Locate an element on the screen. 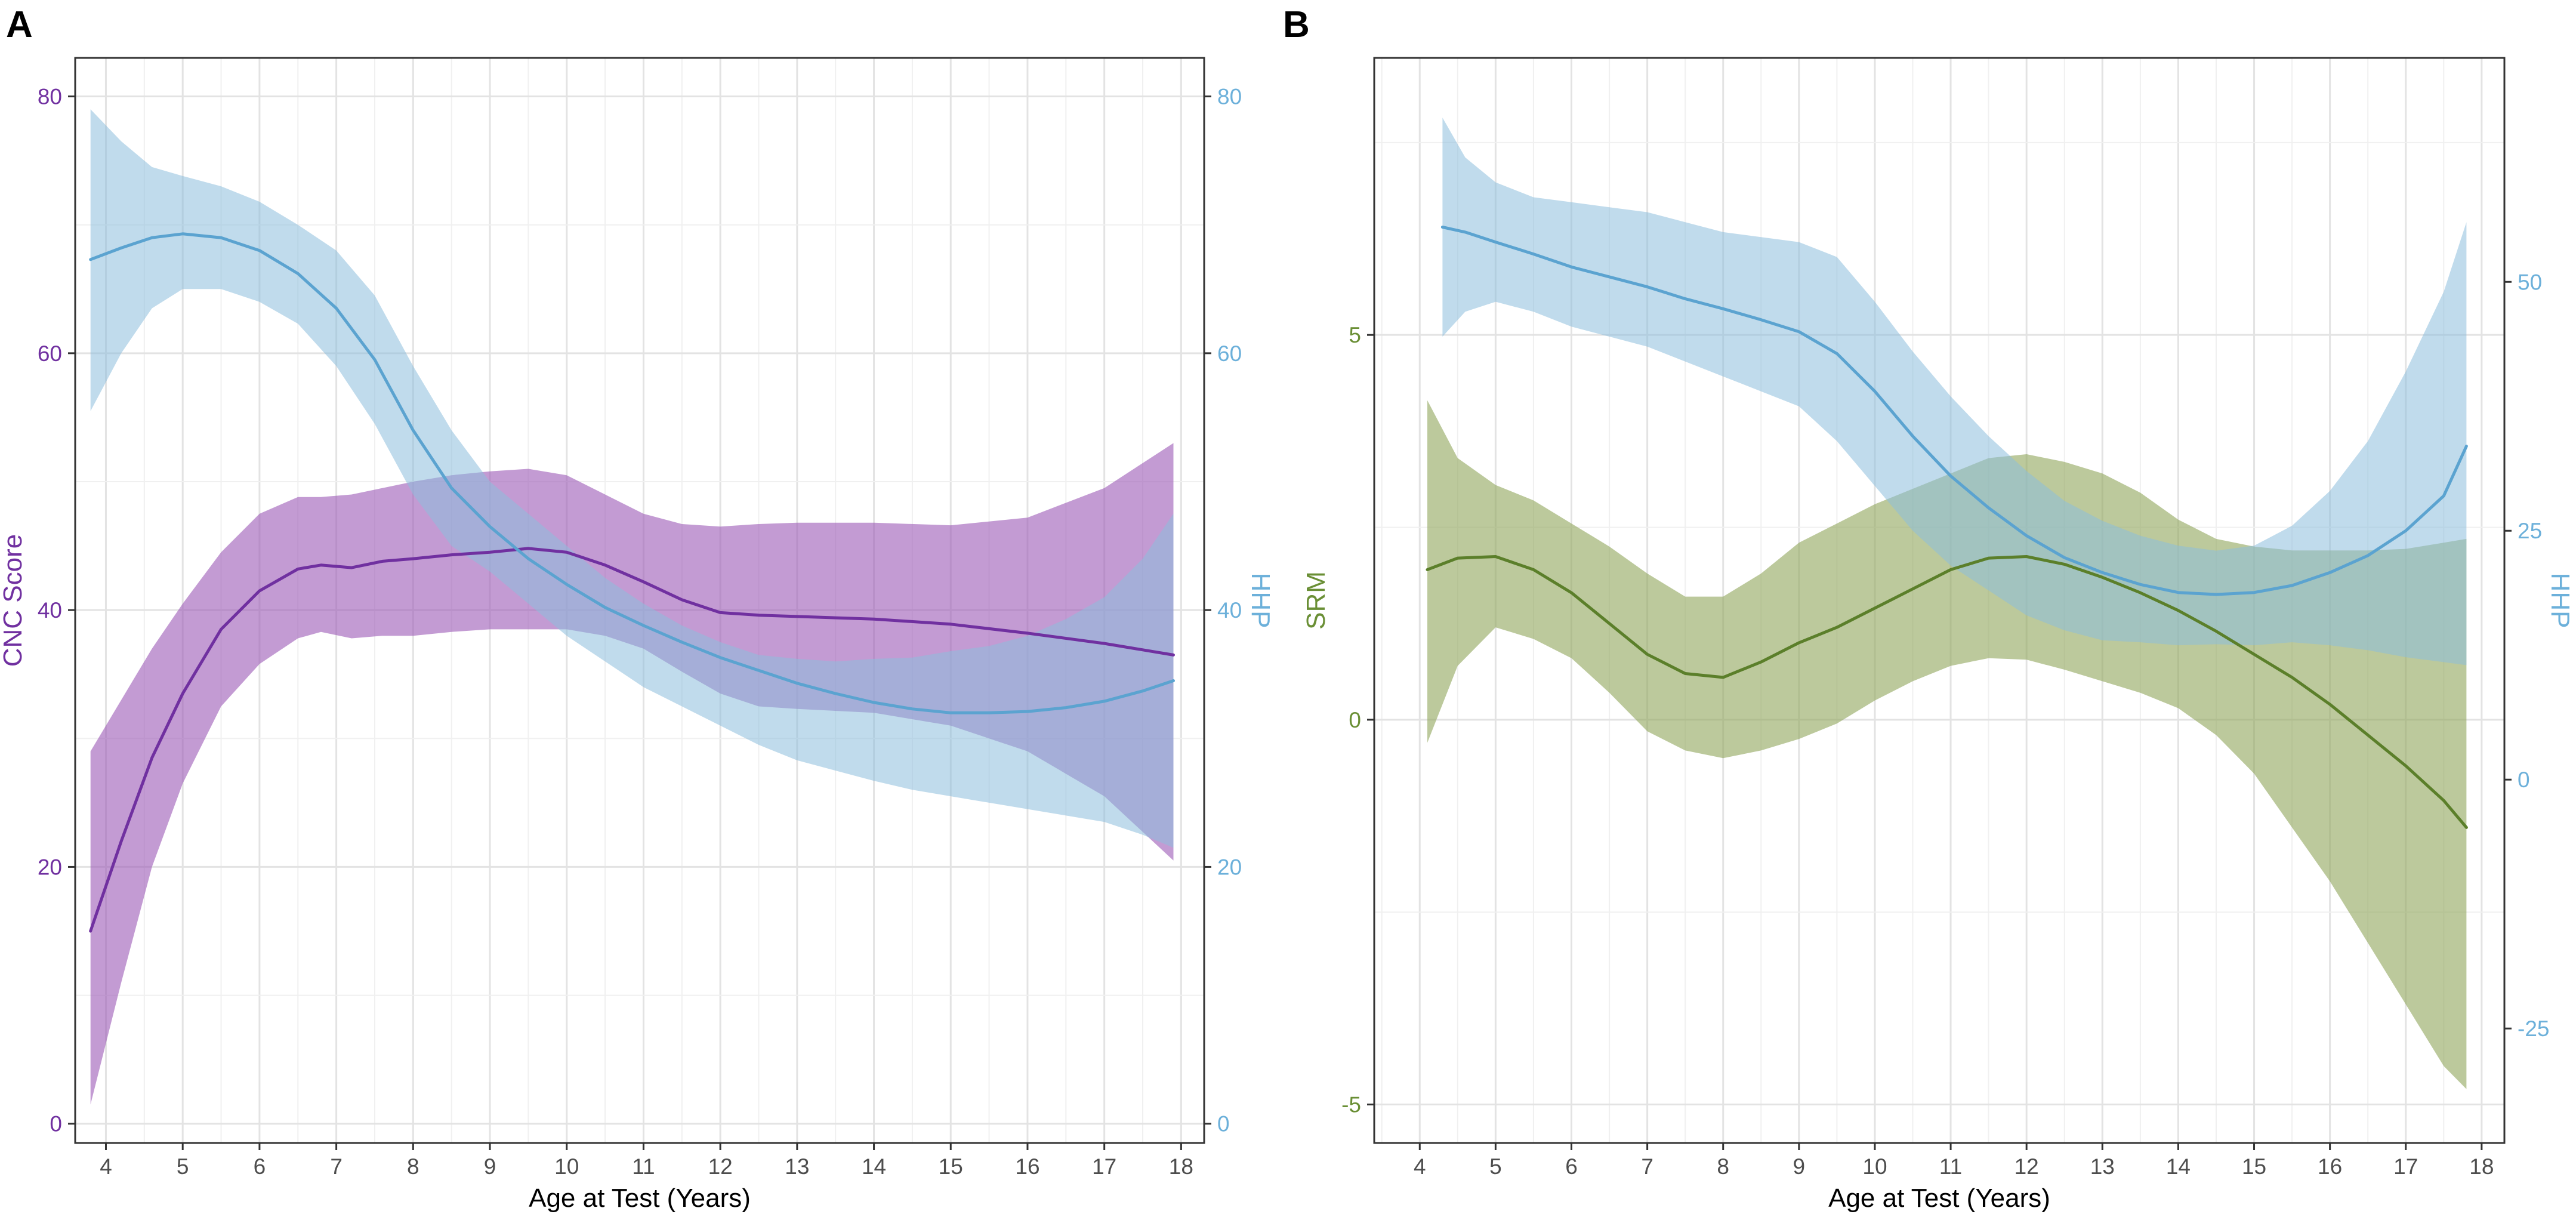 The width and height of the screenshot is (2576, 1214). panel-a-cnc-score-line is located at coordinates (632, 740).